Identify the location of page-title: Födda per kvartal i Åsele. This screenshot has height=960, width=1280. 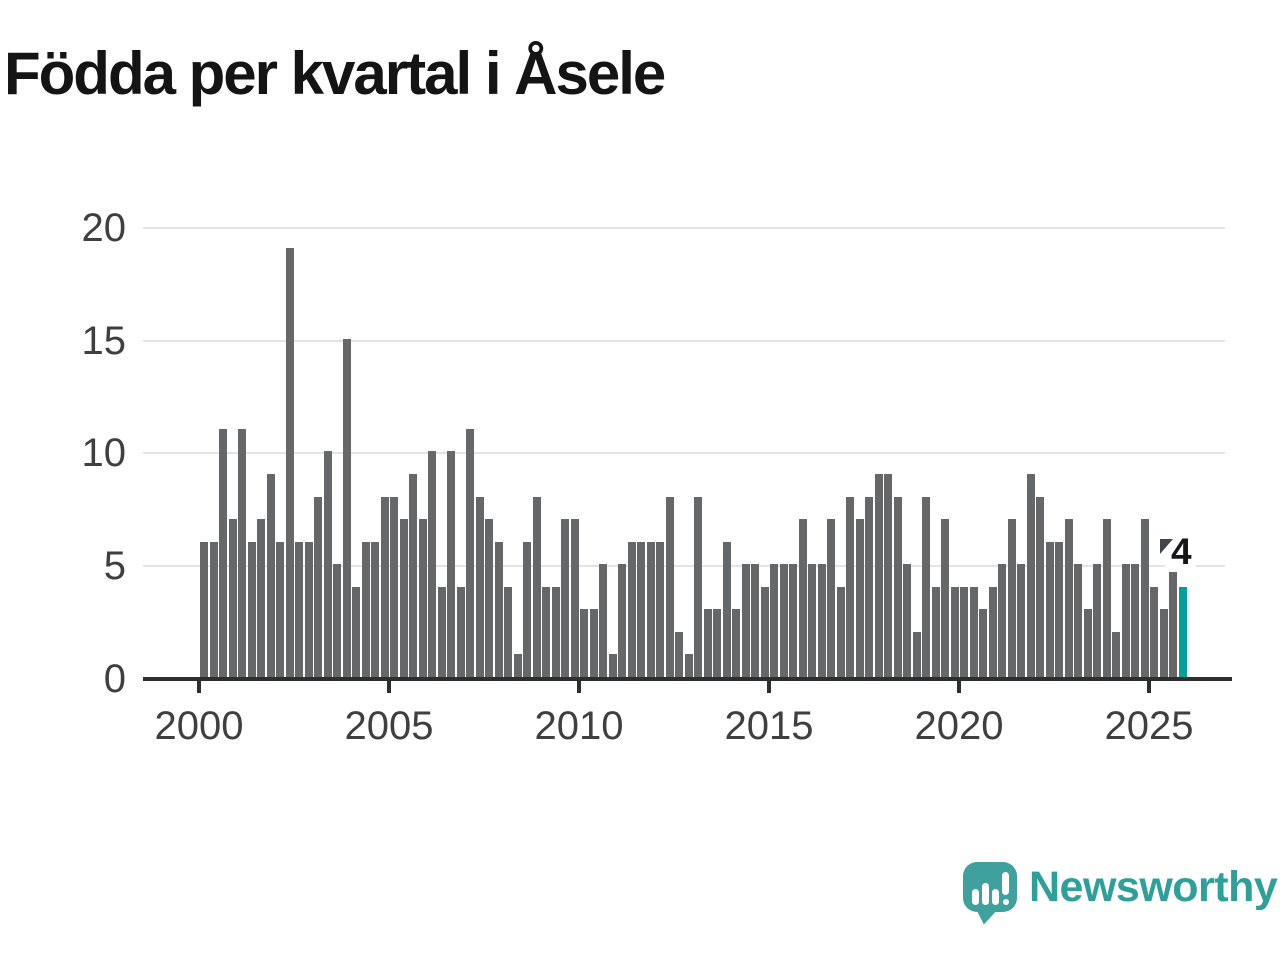
(335, 73).